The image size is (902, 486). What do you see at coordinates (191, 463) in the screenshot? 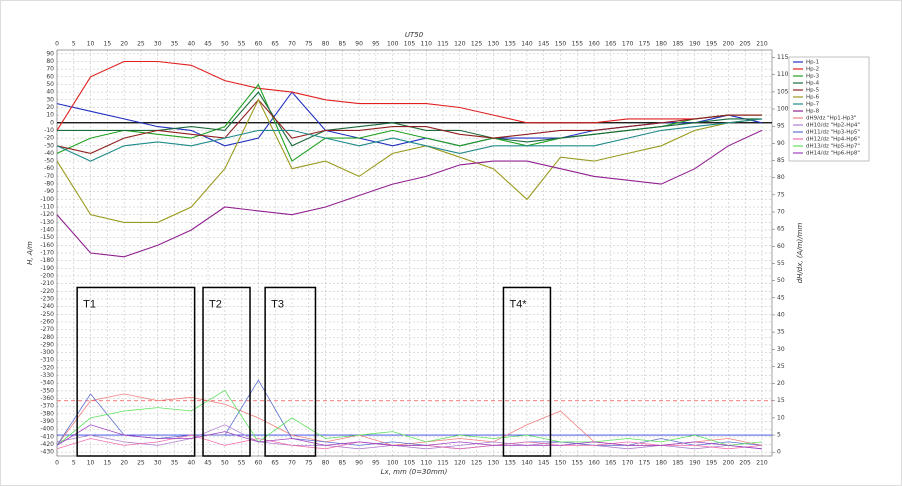
I see `x-tick-label: 40` at bounding box center [191, 463].